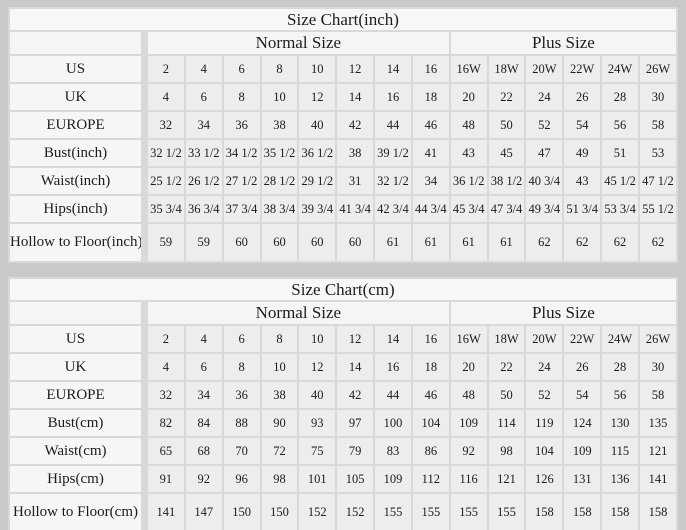  I want to click on size-value-cell: 82, so click(166, 423).